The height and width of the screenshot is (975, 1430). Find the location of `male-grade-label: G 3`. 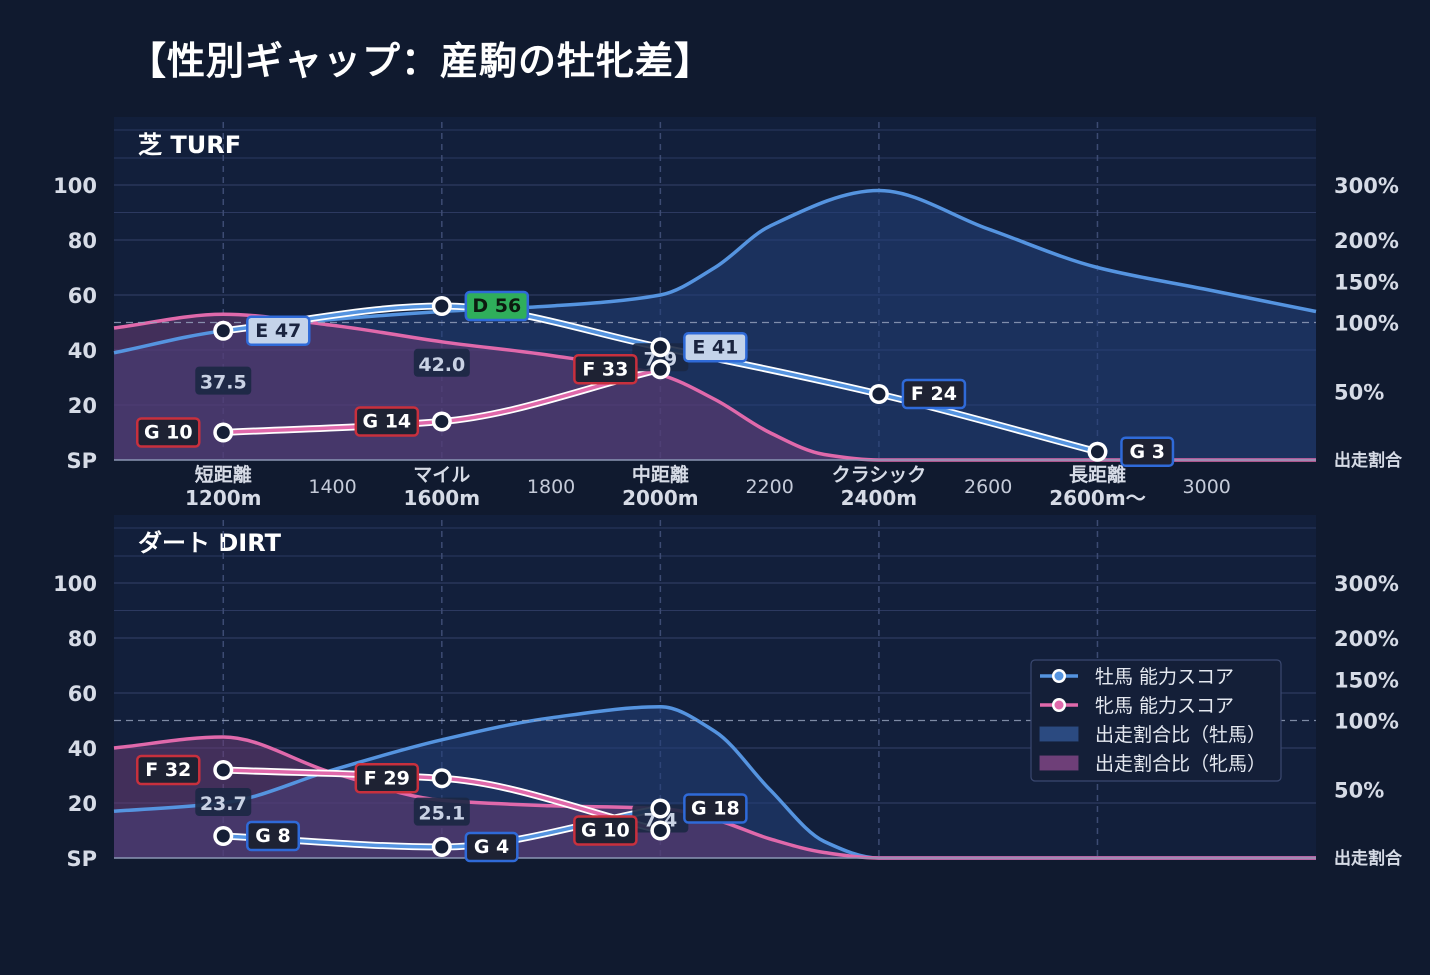

male-grade-label: G 3 is located at coordinates (1146, 452).